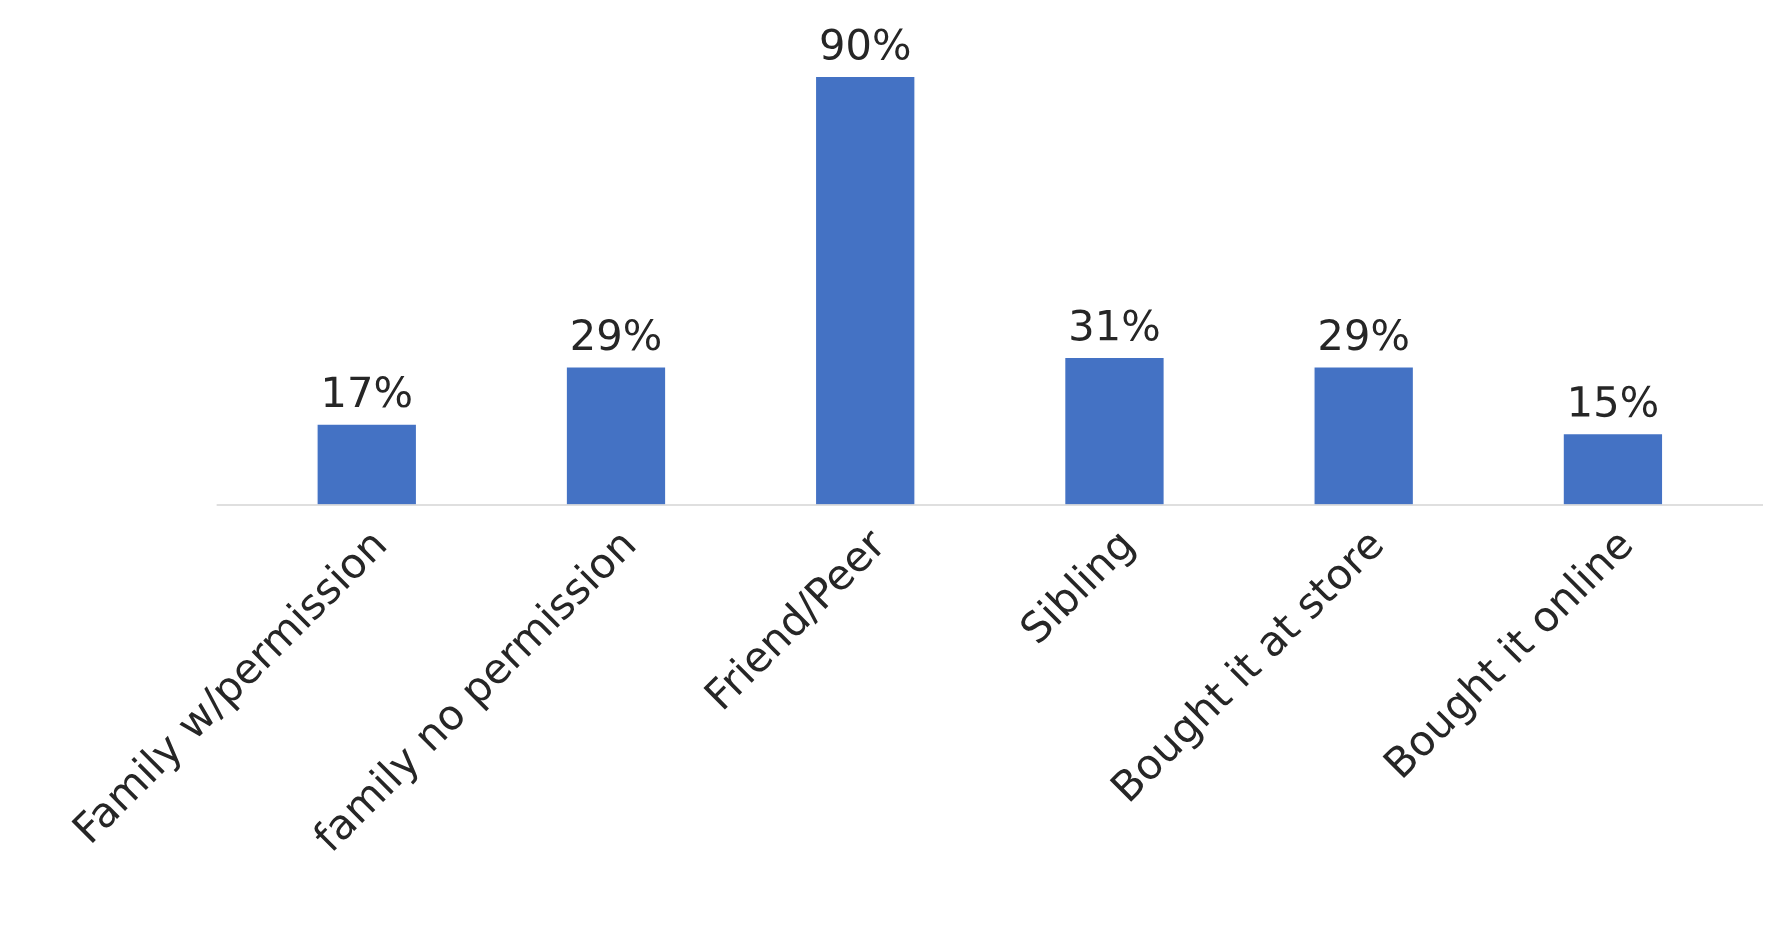 The width and height of the screenshot is (1766, 930). What do you see at coordinates (1115, 325) in the screenshot?
I see `data-label: 31%` at bounding box center [1115, 325].